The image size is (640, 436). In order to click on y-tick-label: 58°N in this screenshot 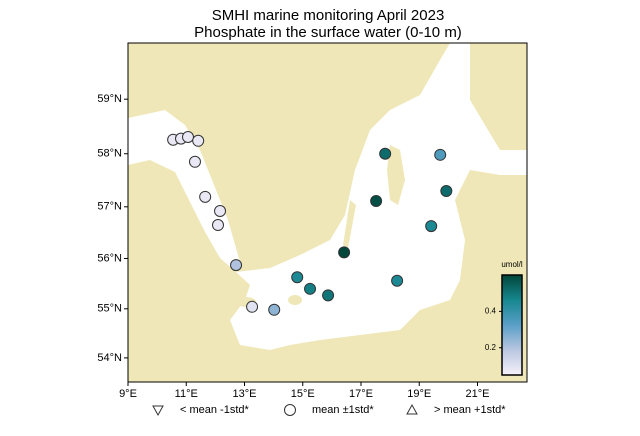, I will do `click(109, 154)`.